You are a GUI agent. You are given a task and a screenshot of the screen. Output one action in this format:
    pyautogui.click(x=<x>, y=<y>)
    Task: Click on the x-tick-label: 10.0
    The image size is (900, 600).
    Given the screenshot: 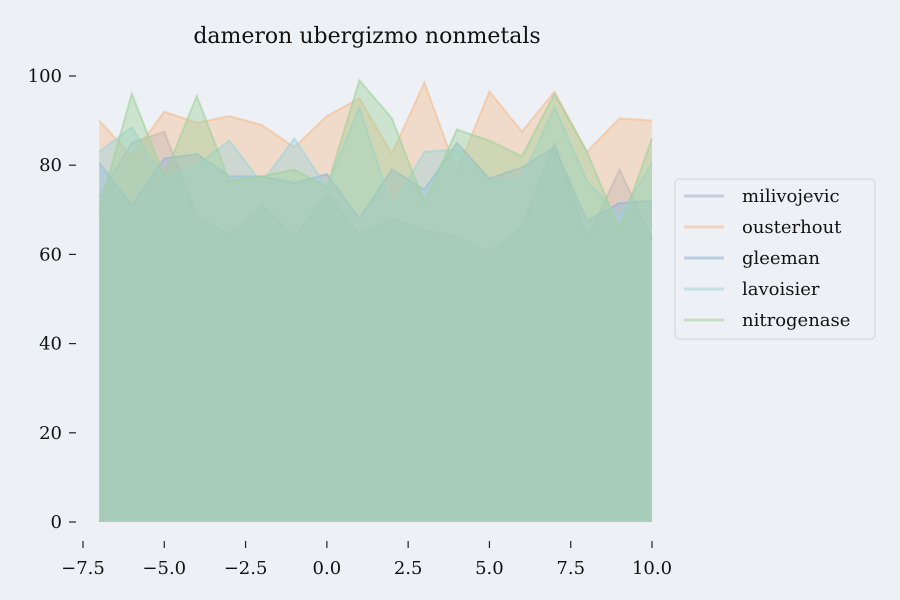 What is the action you would take?
    pyautogui.click(x=652, y=568)
    